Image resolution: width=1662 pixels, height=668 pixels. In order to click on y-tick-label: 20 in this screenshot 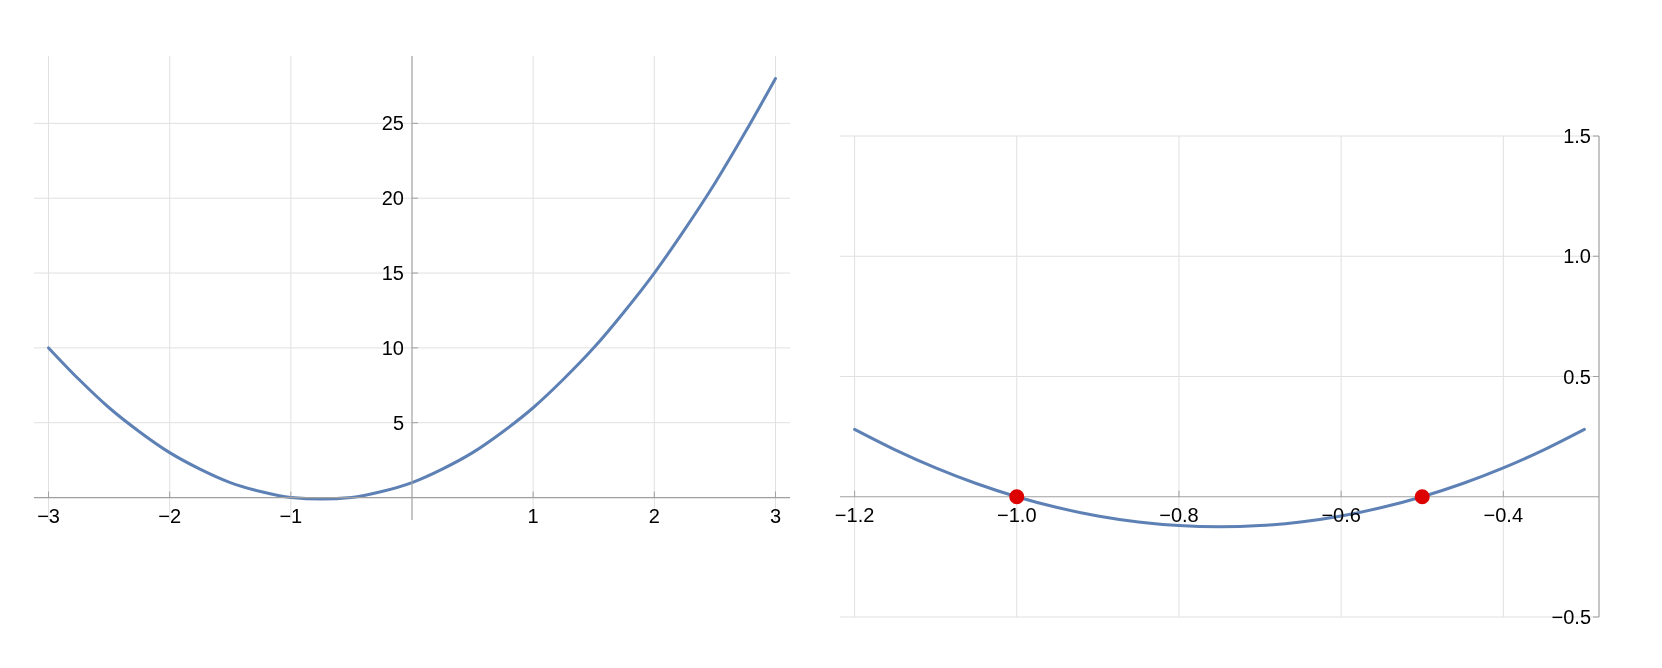, I will do `click(392, 198)`.